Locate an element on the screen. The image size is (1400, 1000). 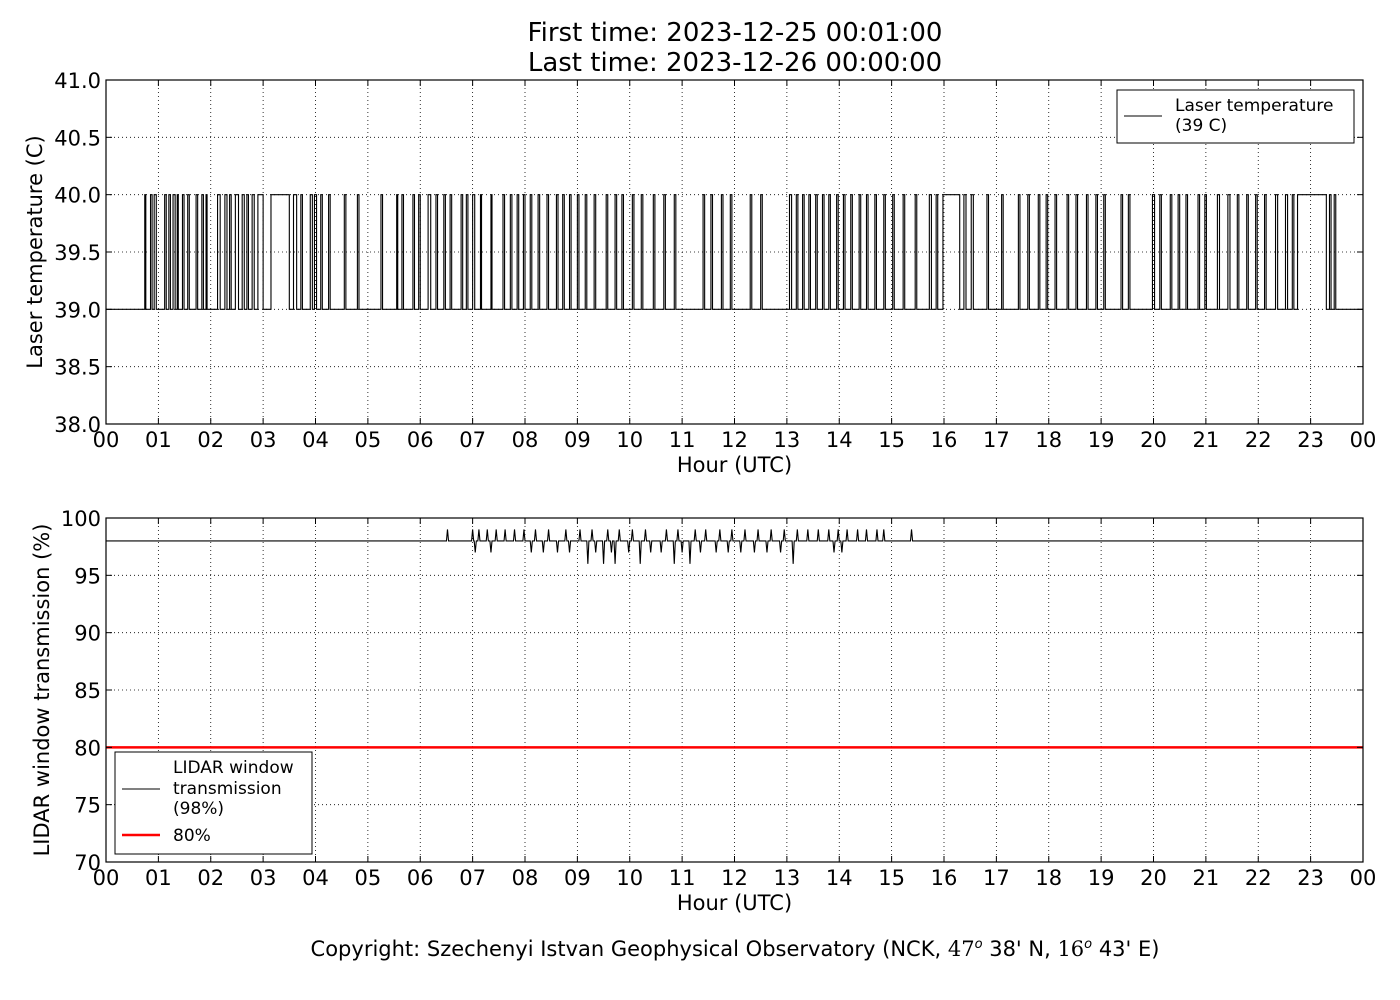
legend: Laser temperature(39 C) is located at coordinates (1235, 116).